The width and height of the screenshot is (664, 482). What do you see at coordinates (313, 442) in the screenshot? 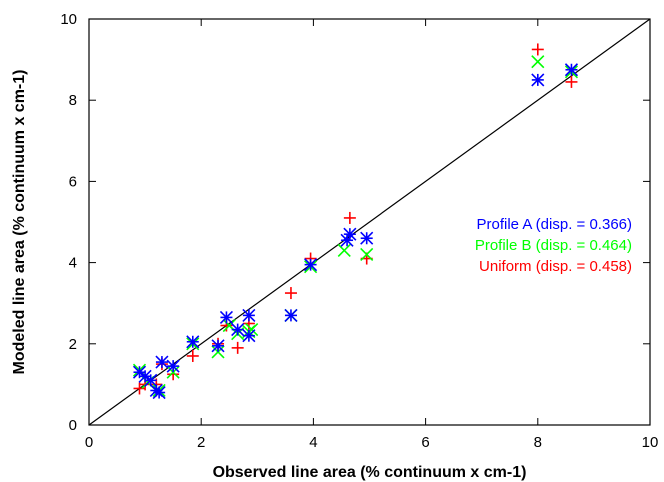
I see `x-tick-label: 4` at bounding box center [313, 442].